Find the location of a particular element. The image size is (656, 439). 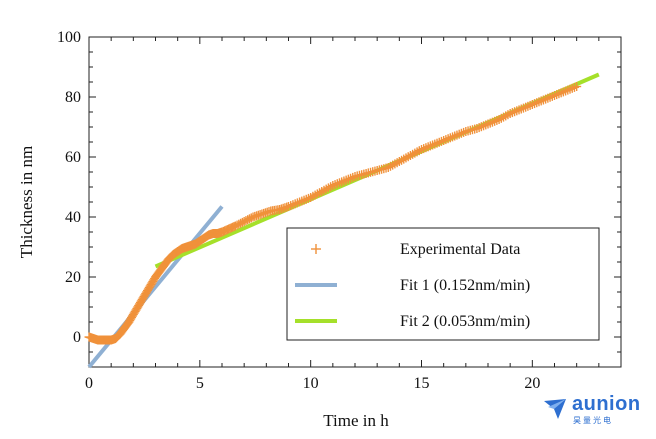

aunion-logo: aunion 昊量光电 is located at coordinates (592, 410).